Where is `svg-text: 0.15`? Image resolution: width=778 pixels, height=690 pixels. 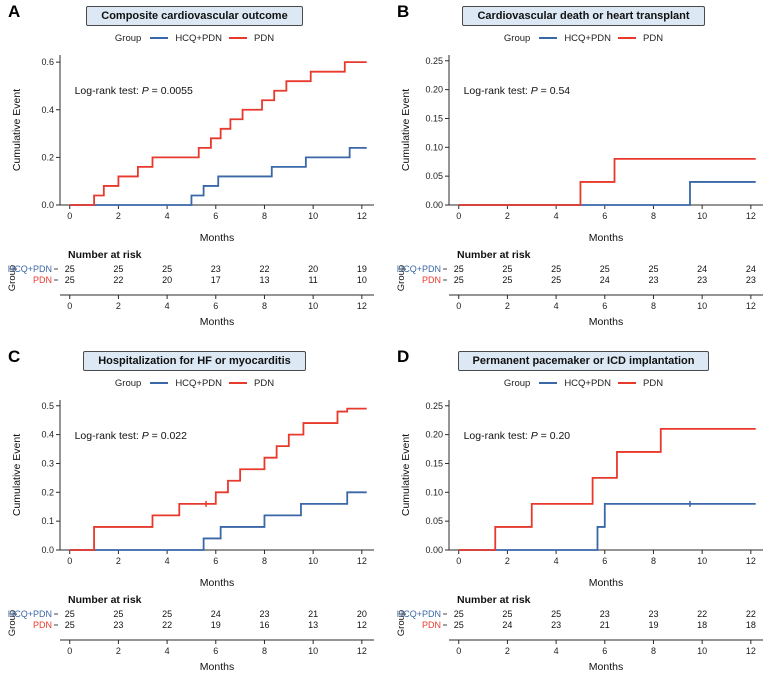
svg-text: 0.15 is located at coordinates (434, 463).